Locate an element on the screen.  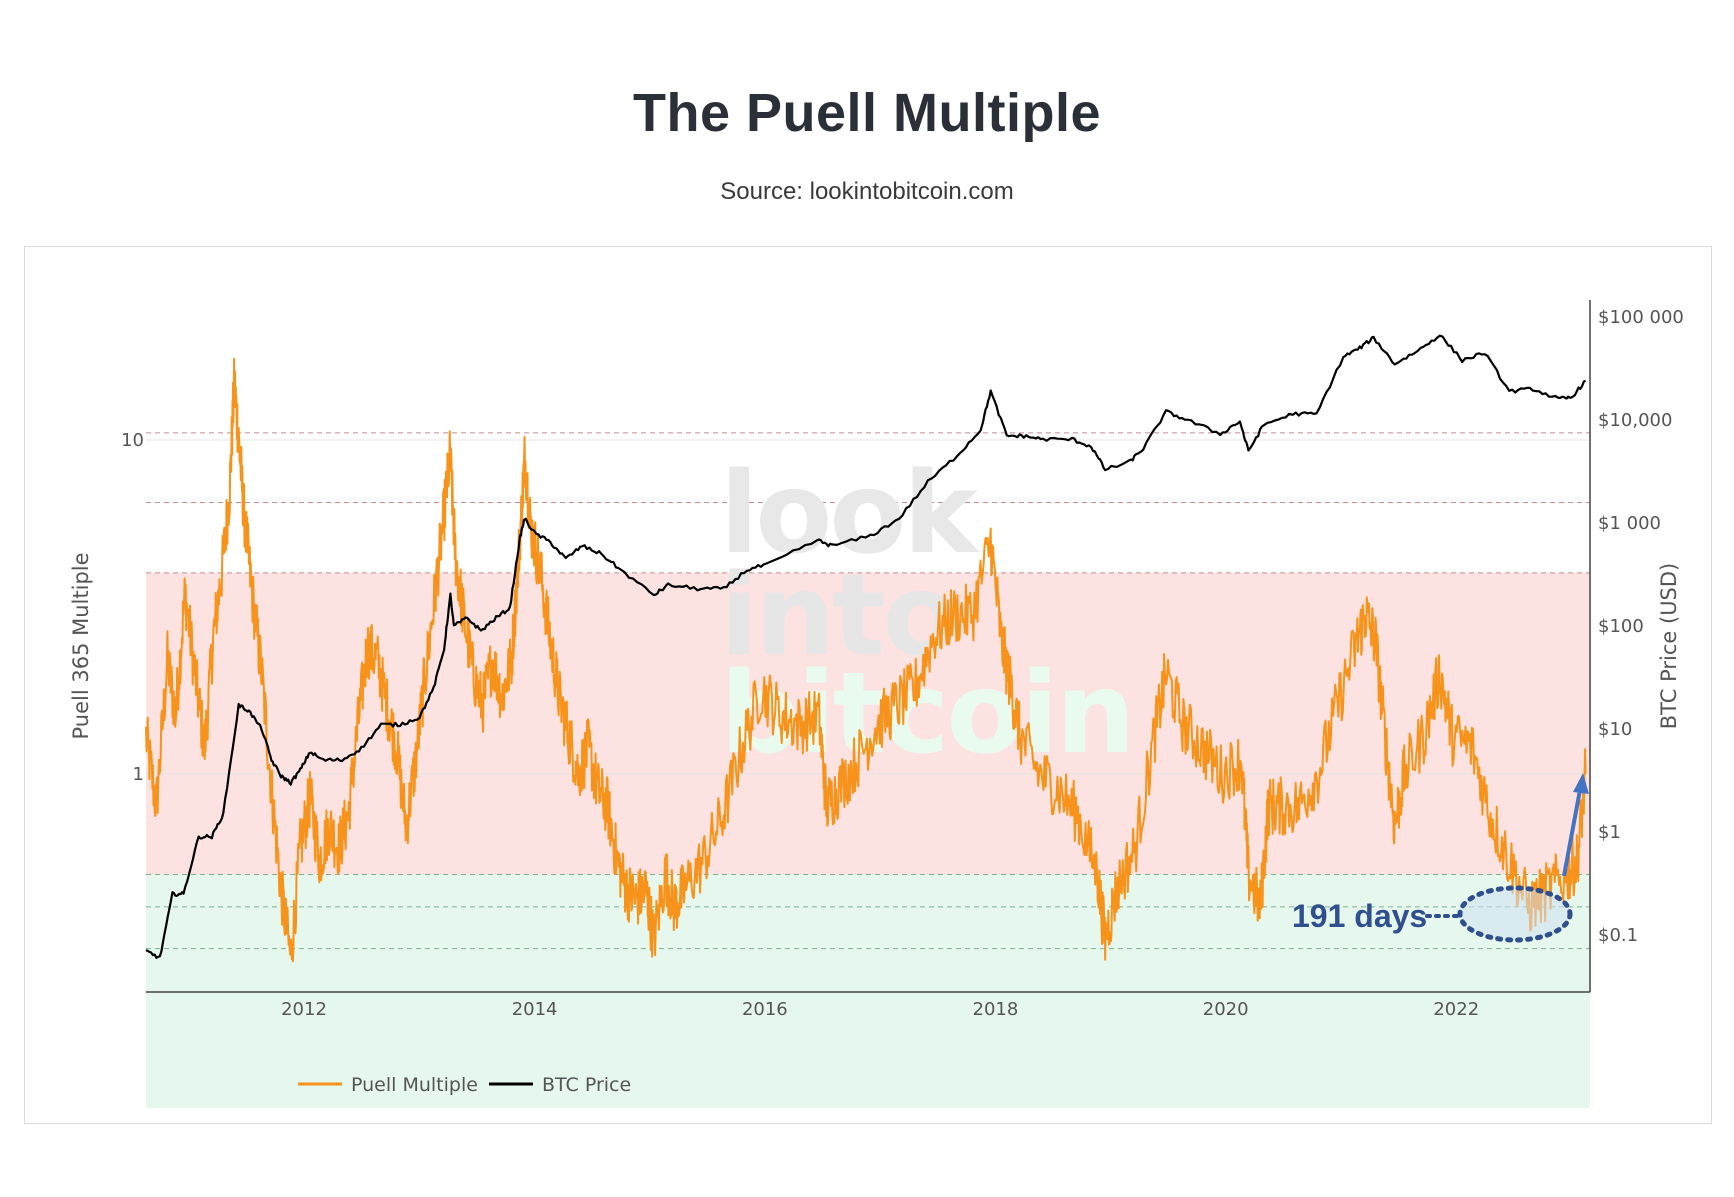
x-tick-label: 2018 is located at coordinates (996, 1009).